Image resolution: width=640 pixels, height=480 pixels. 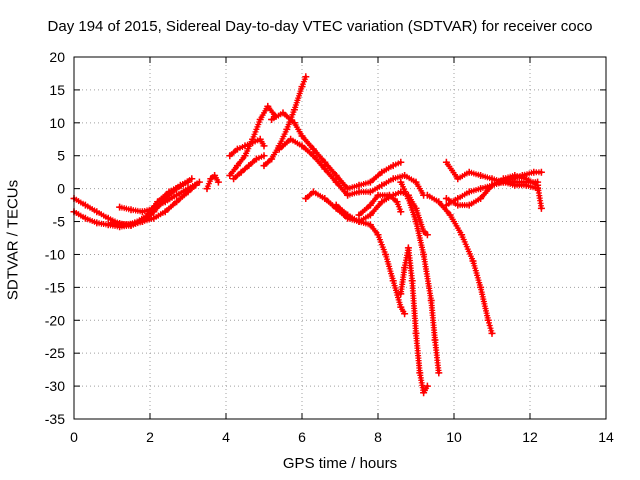 What do you see at coordinates (57, 57) in the screenshot?
I see `y-tick-label: 20` at bounding box center [57, 57].